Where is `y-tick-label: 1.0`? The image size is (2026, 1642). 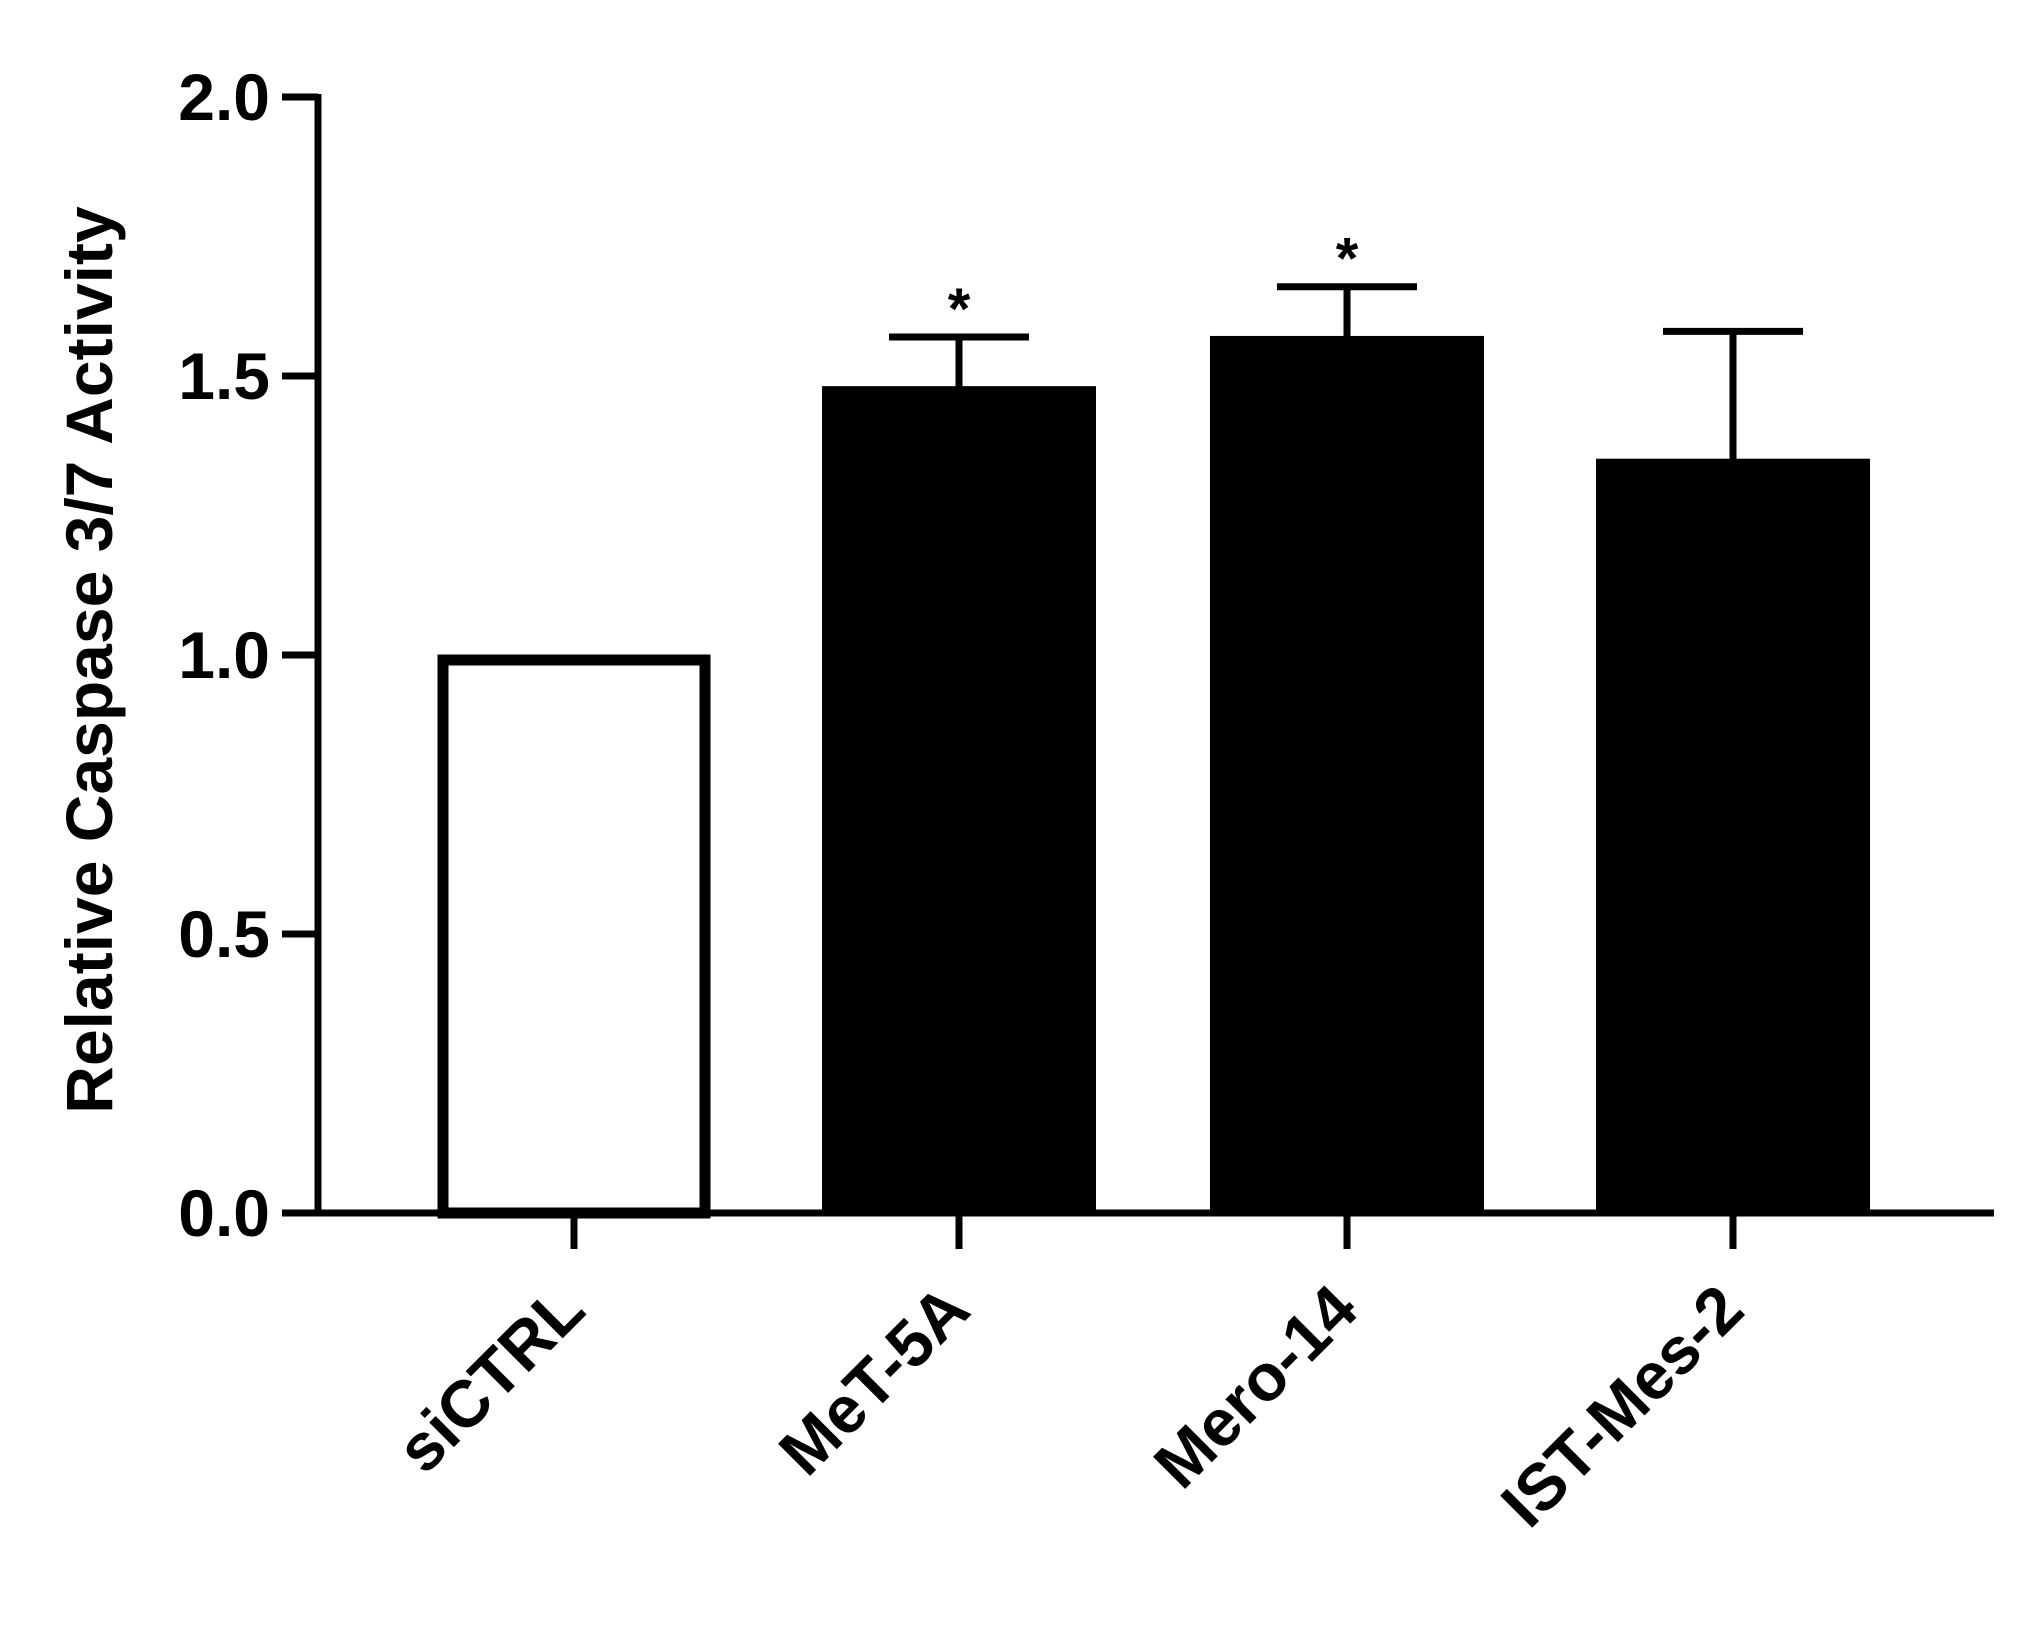
y-tick-label: 1.0 is located at coordinates (224, 655).